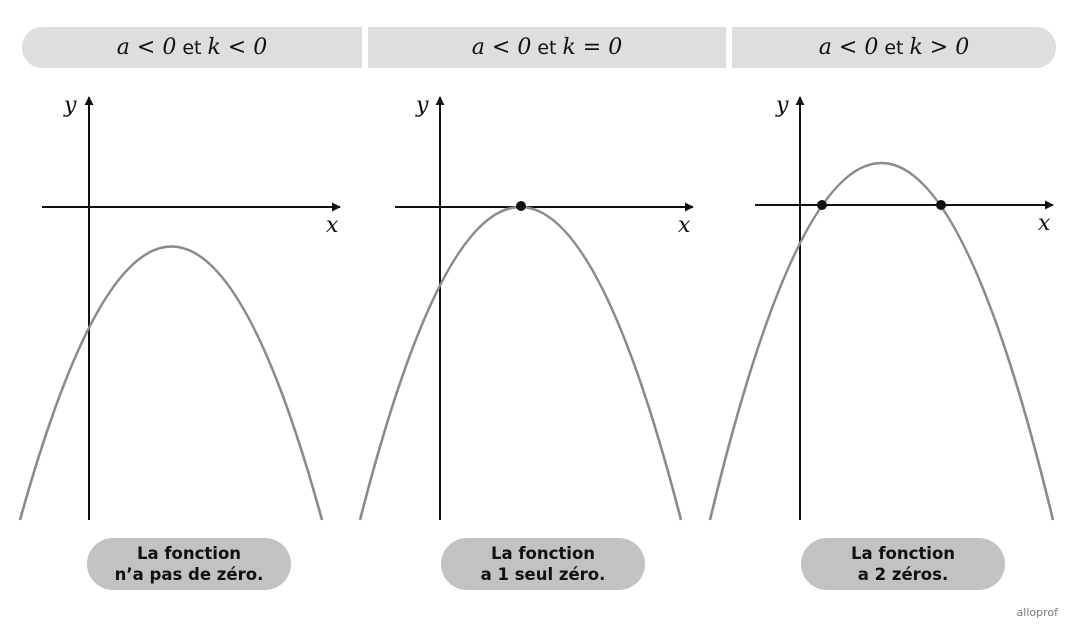 This screenshot has width=1080, height=635. What do you see at coordinates (1037, 612) in the screenshot?
I see `brand-logo: alloprof` at bounding box center [1037, 612].